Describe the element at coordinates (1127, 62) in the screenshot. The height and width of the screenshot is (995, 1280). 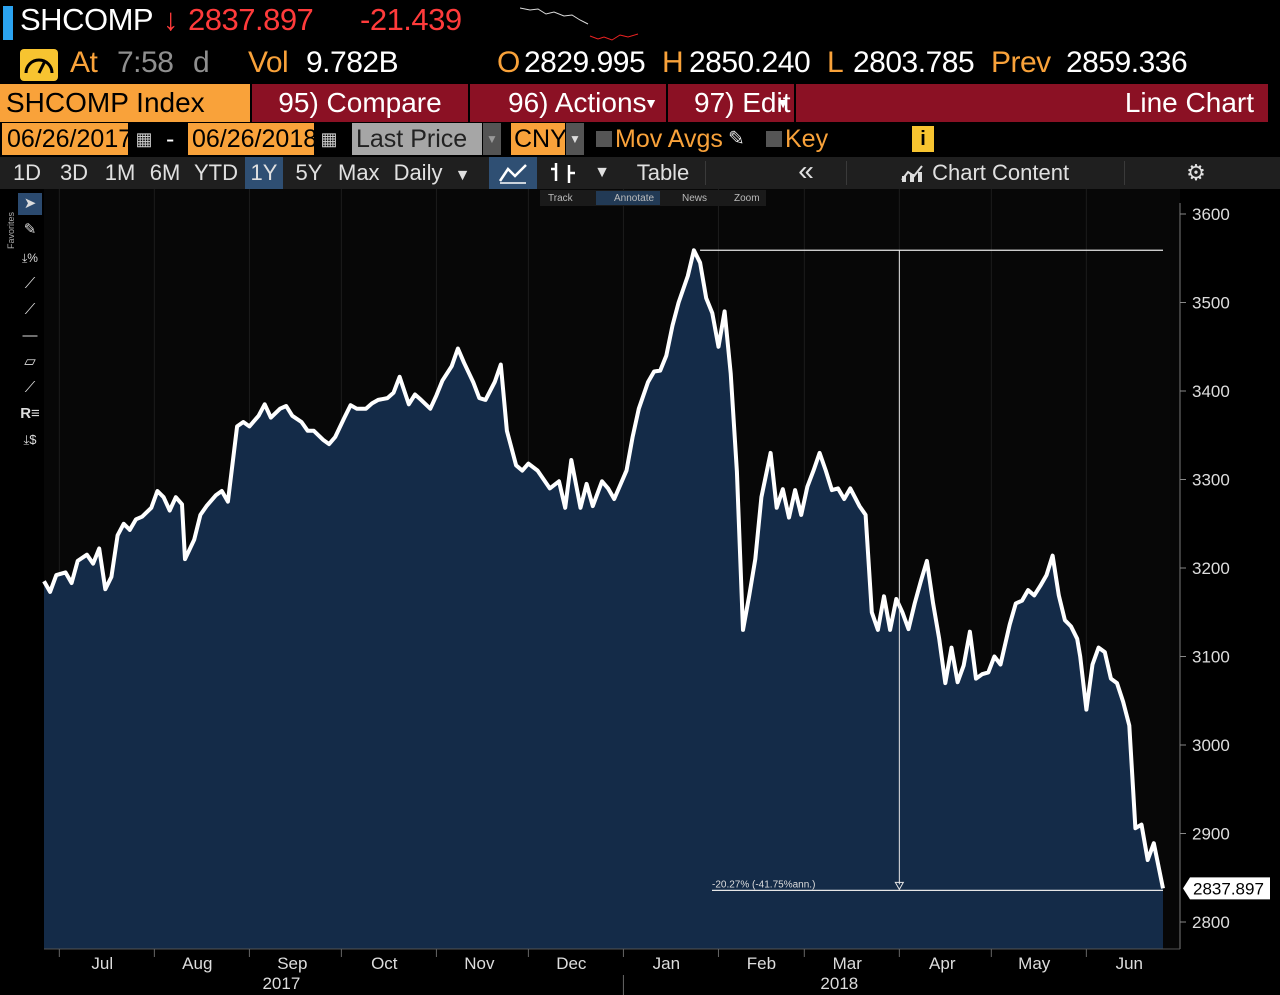
I see `prev-value: 2859.336` at that location.